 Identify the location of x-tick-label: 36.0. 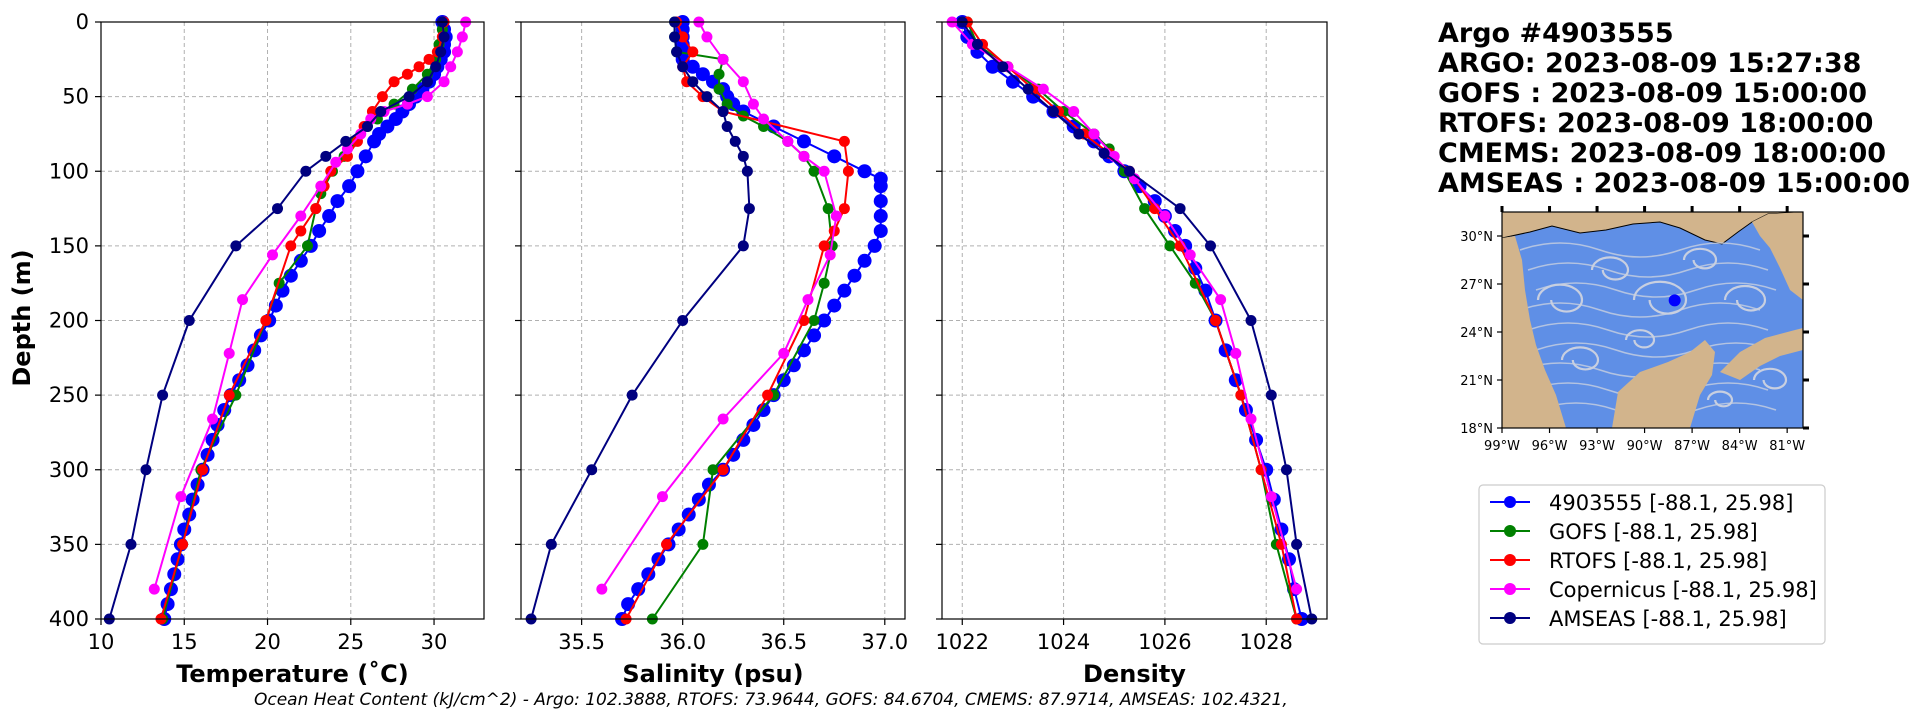
(682, 642).